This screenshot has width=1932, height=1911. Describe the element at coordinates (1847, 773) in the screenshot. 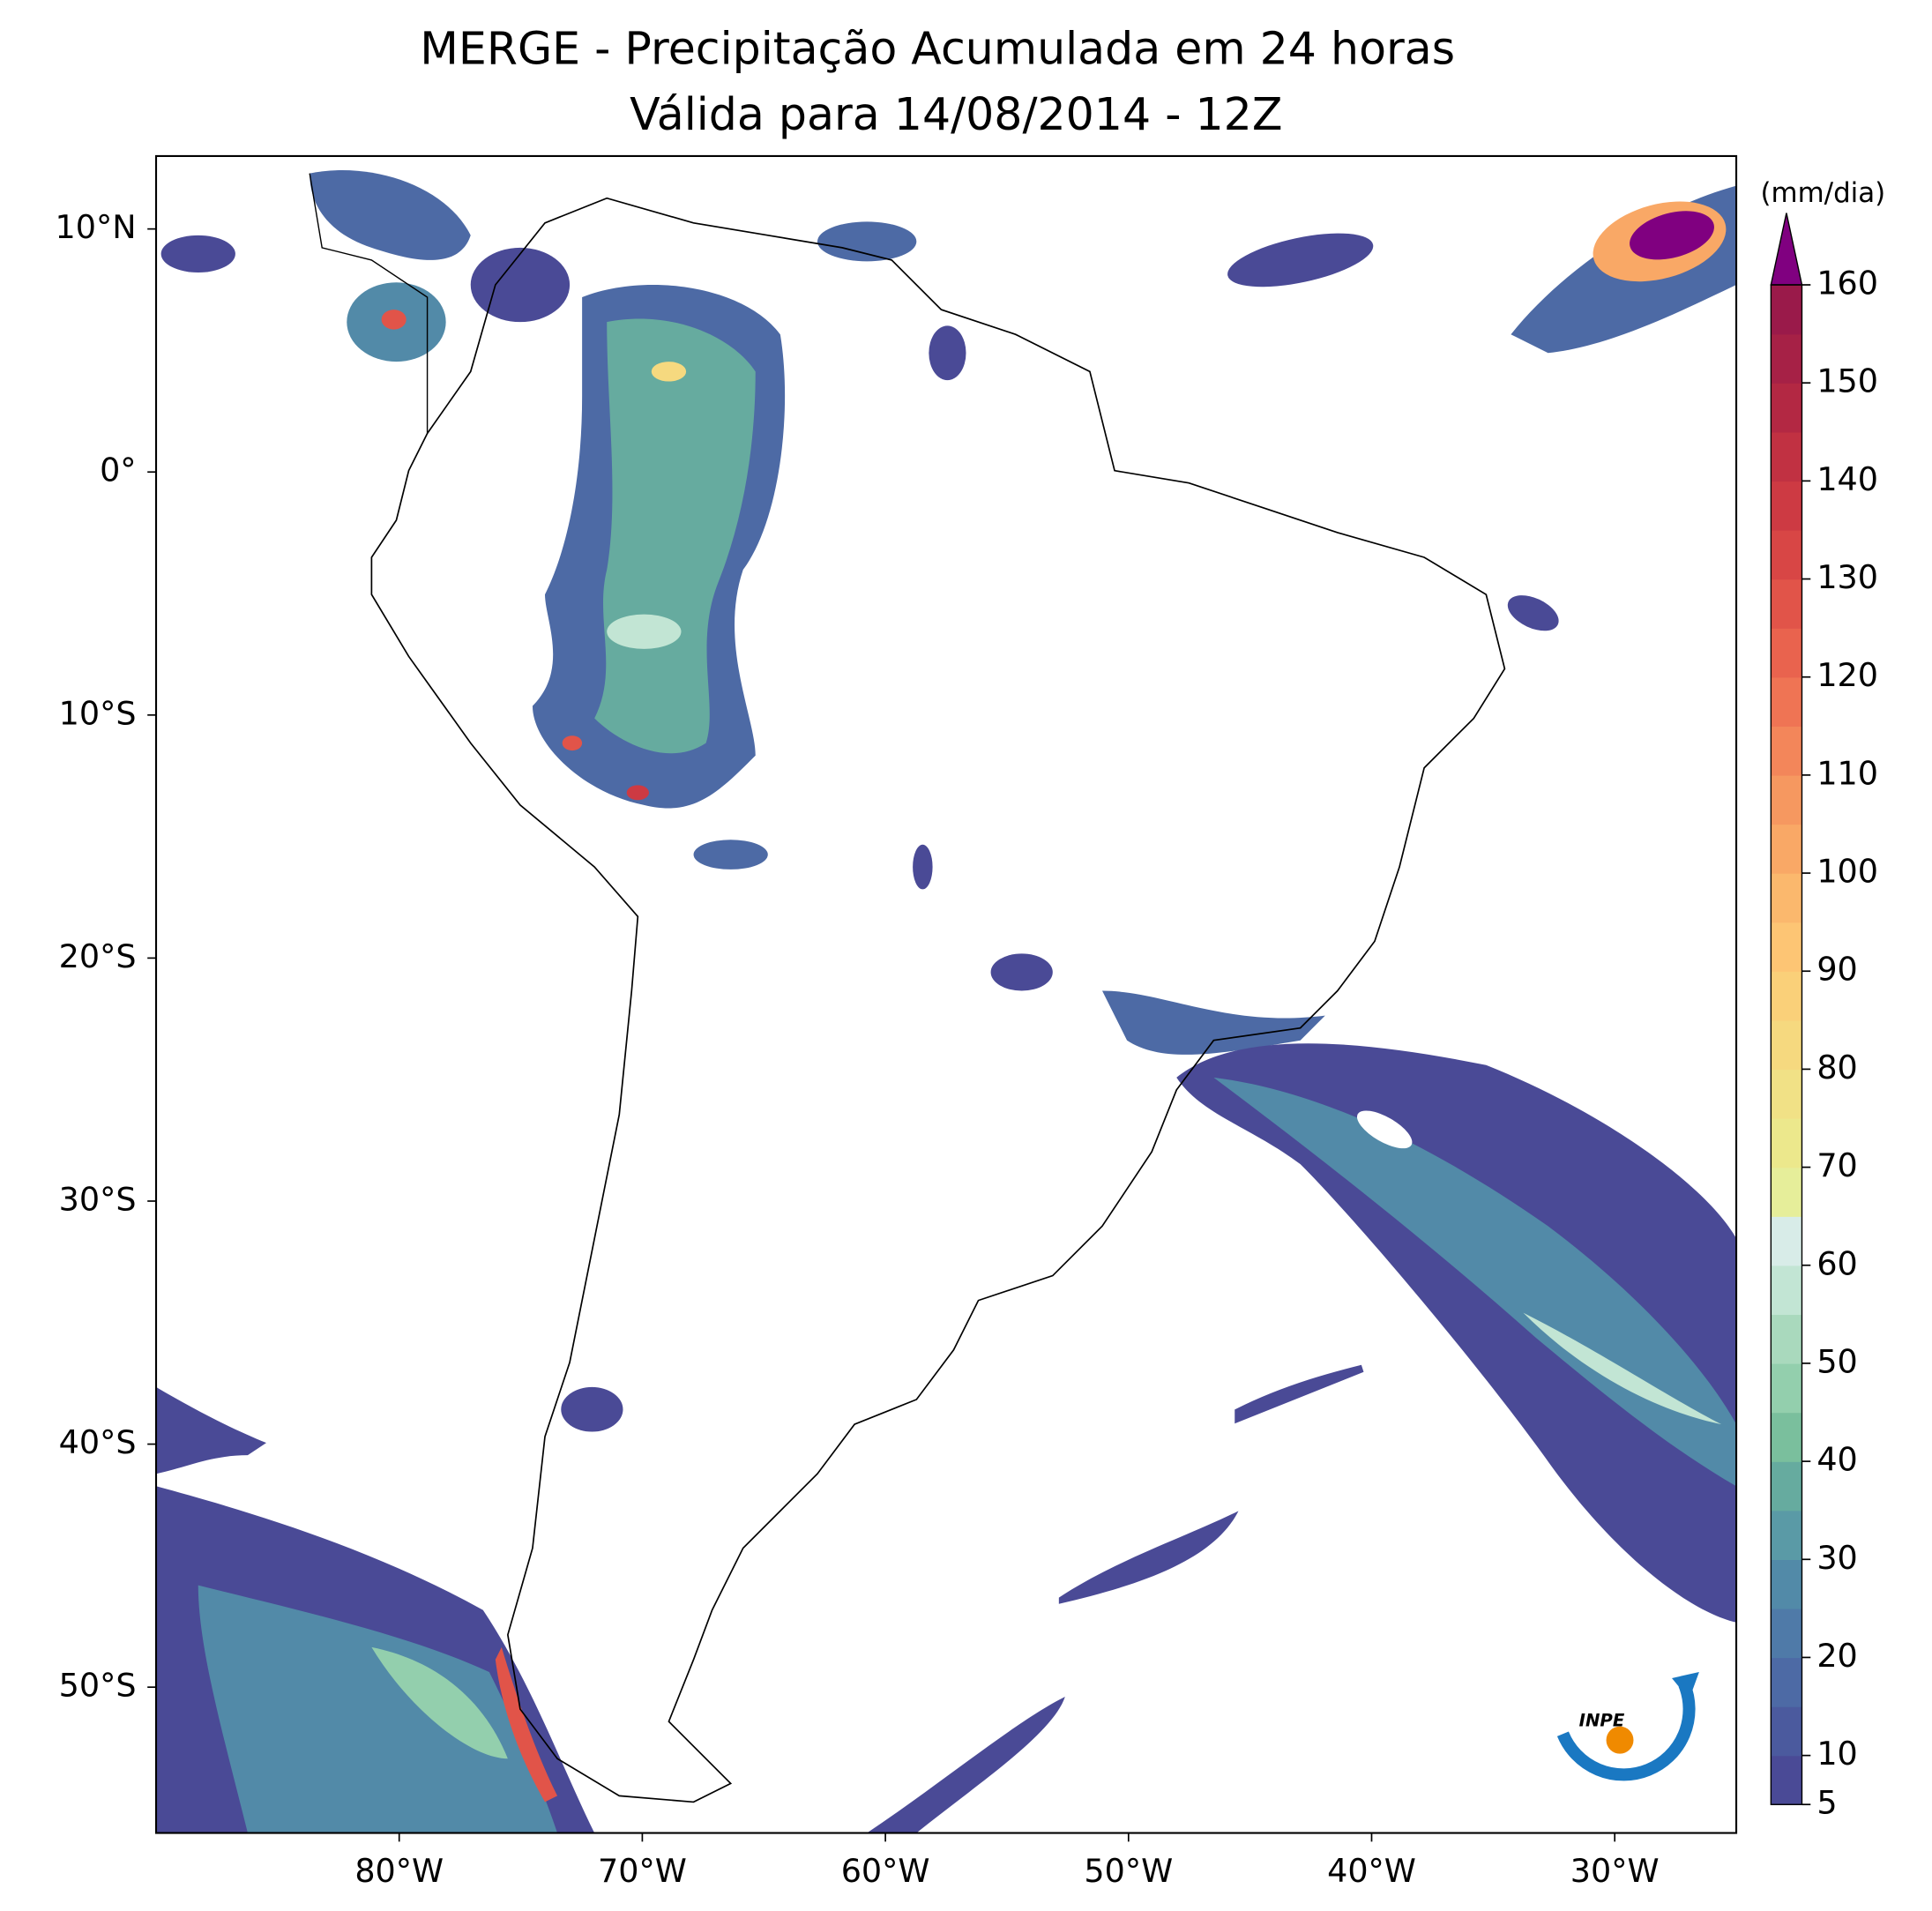

I see `colorbar-tick-label: 110` at that location.